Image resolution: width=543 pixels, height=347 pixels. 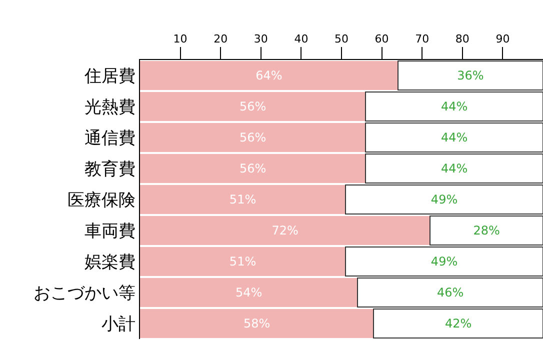 What do you see at coordinates (261, 39) in the screenshot?
I see `x-tick-label: 30` at bounding box center [261, 39].